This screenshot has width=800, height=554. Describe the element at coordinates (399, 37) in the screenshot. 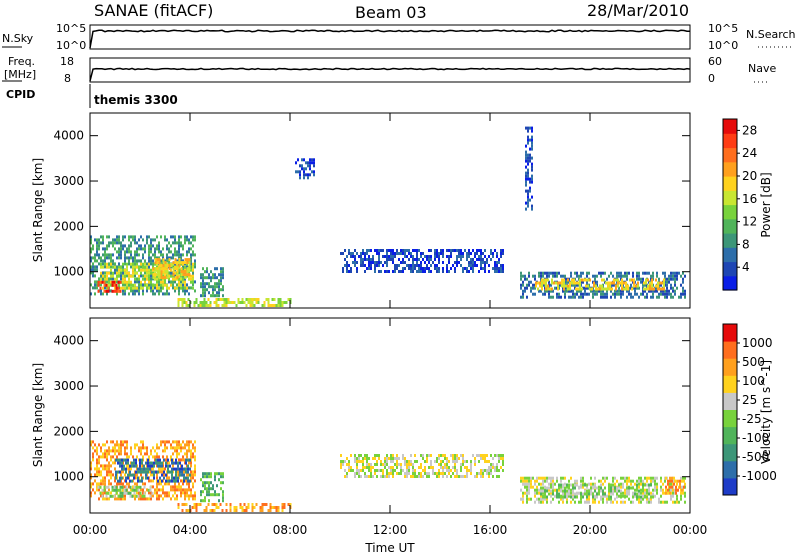

I see `nsky-panel: N.Sky 10^5 10^0 10^5 10^0 N.Search` at that location.